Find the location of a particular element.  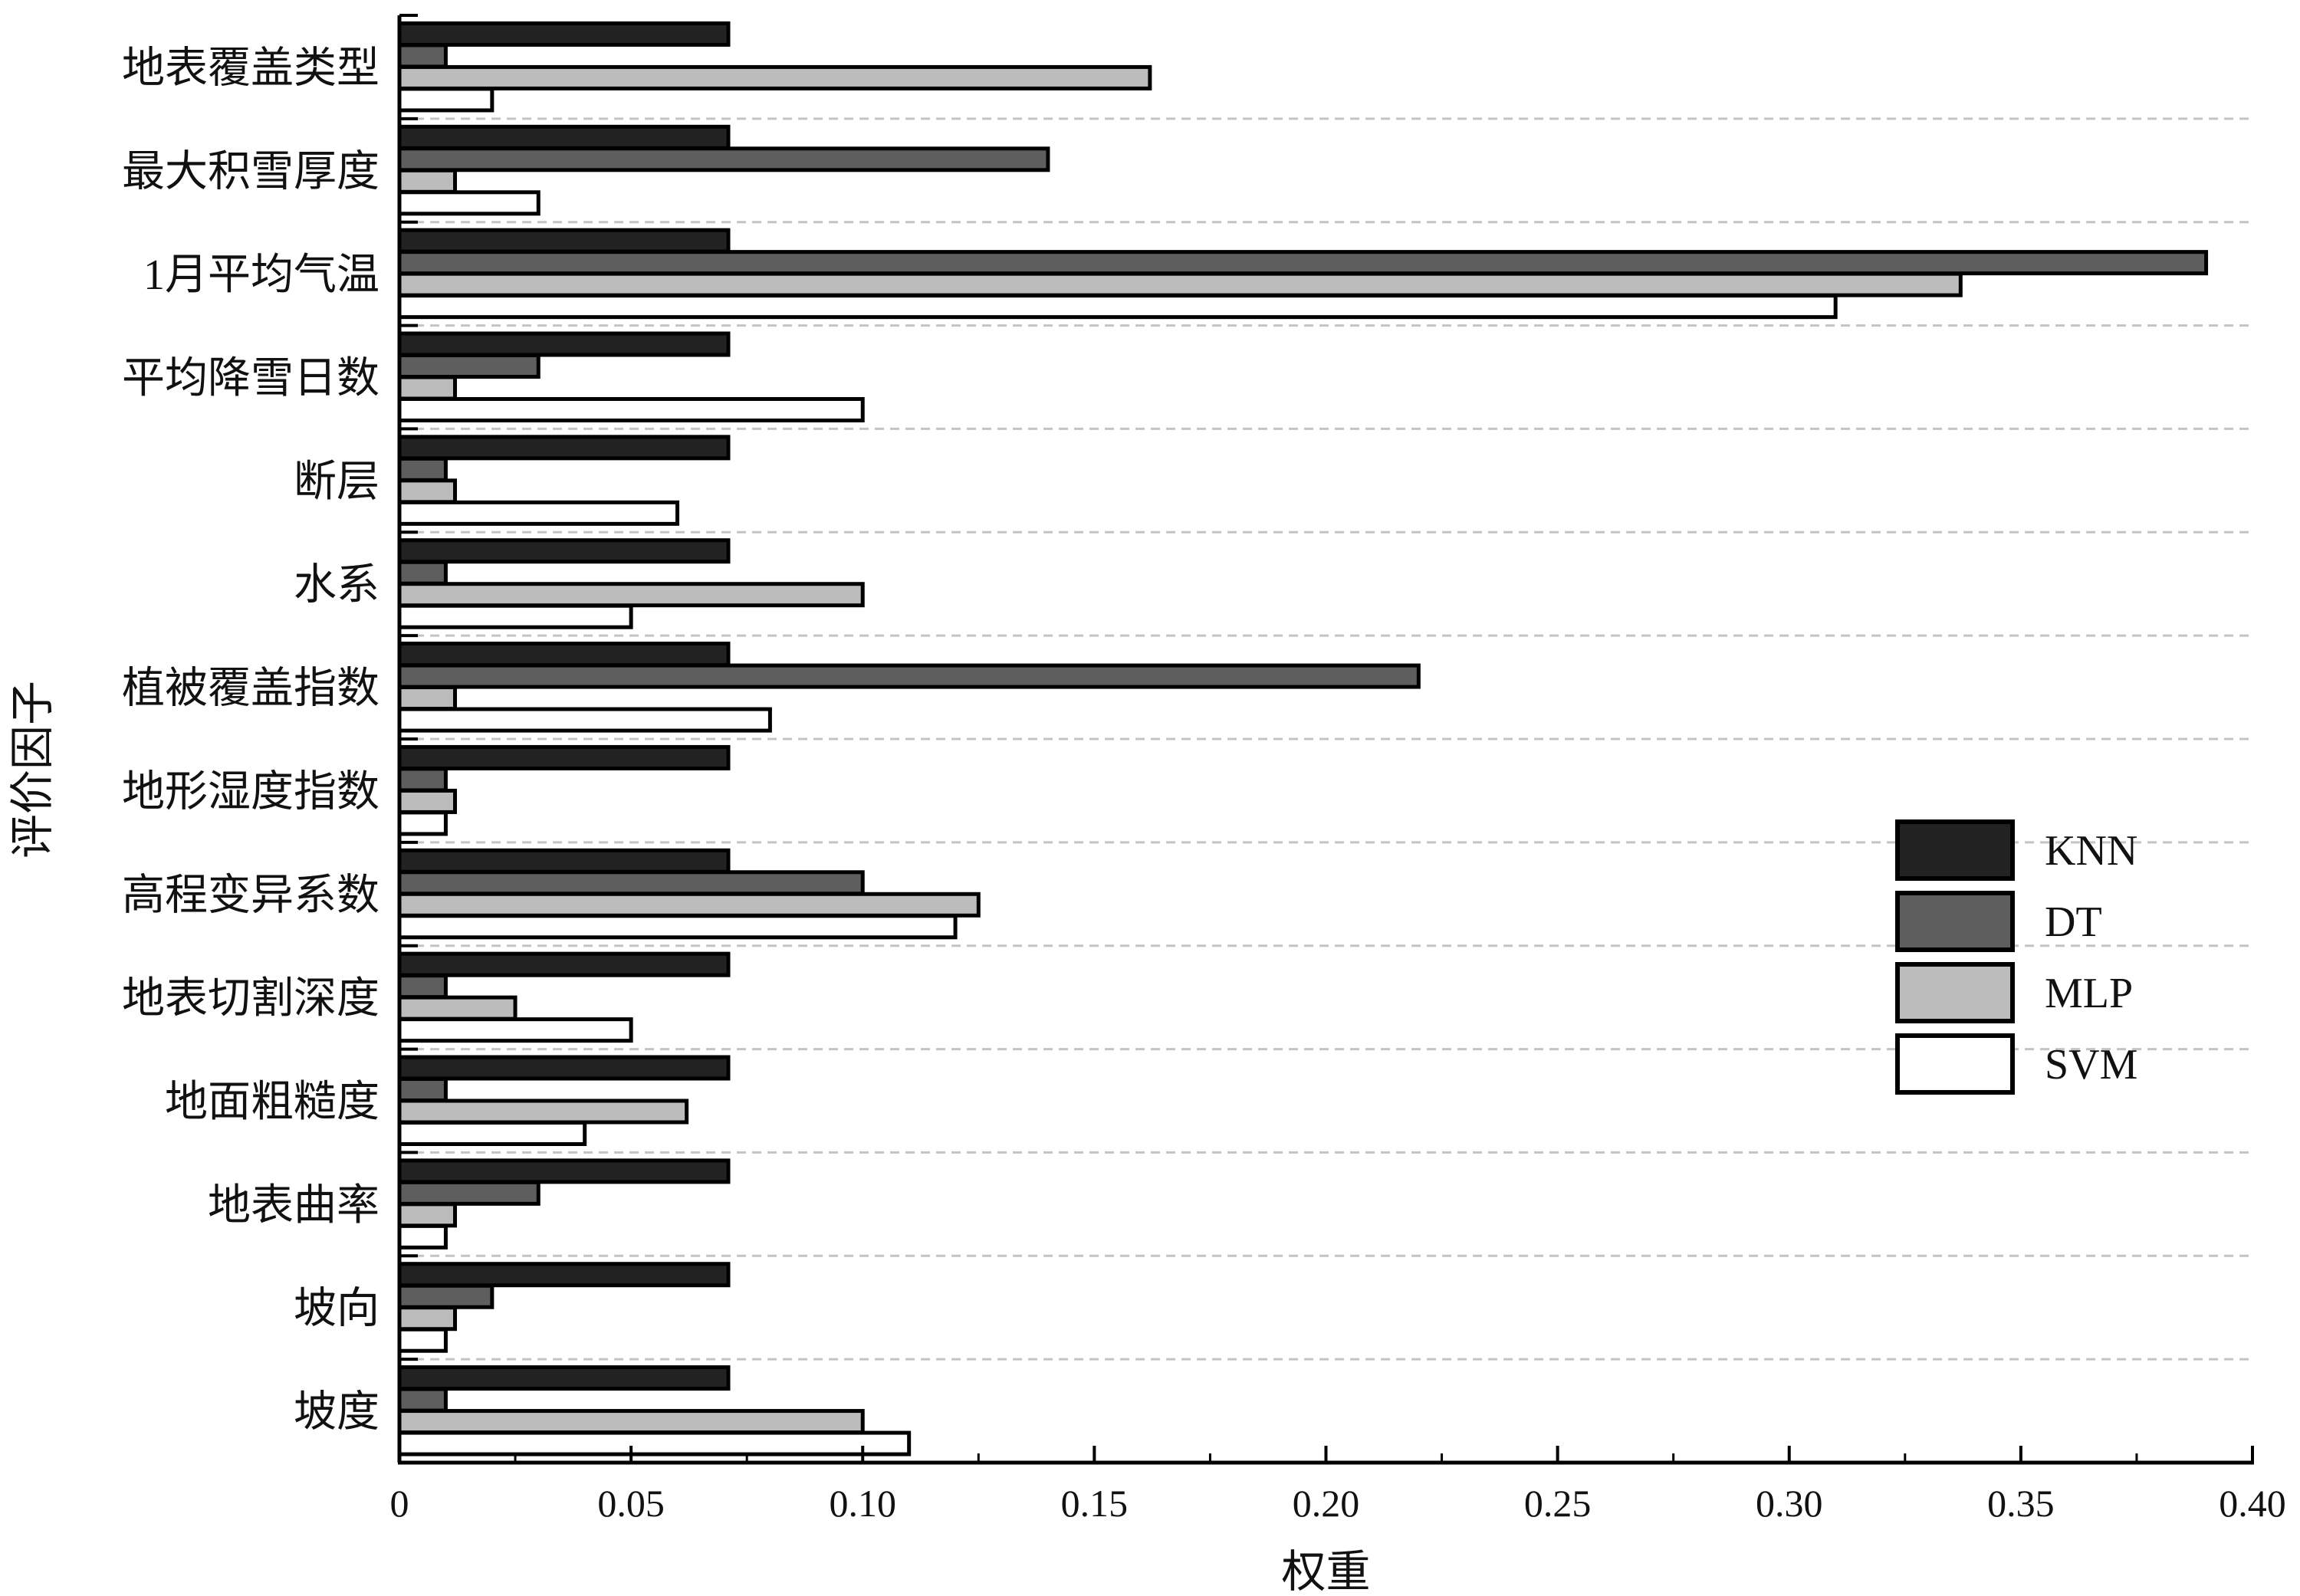

legend-item-mlp: MLP is located at coordinates (2014, 992).